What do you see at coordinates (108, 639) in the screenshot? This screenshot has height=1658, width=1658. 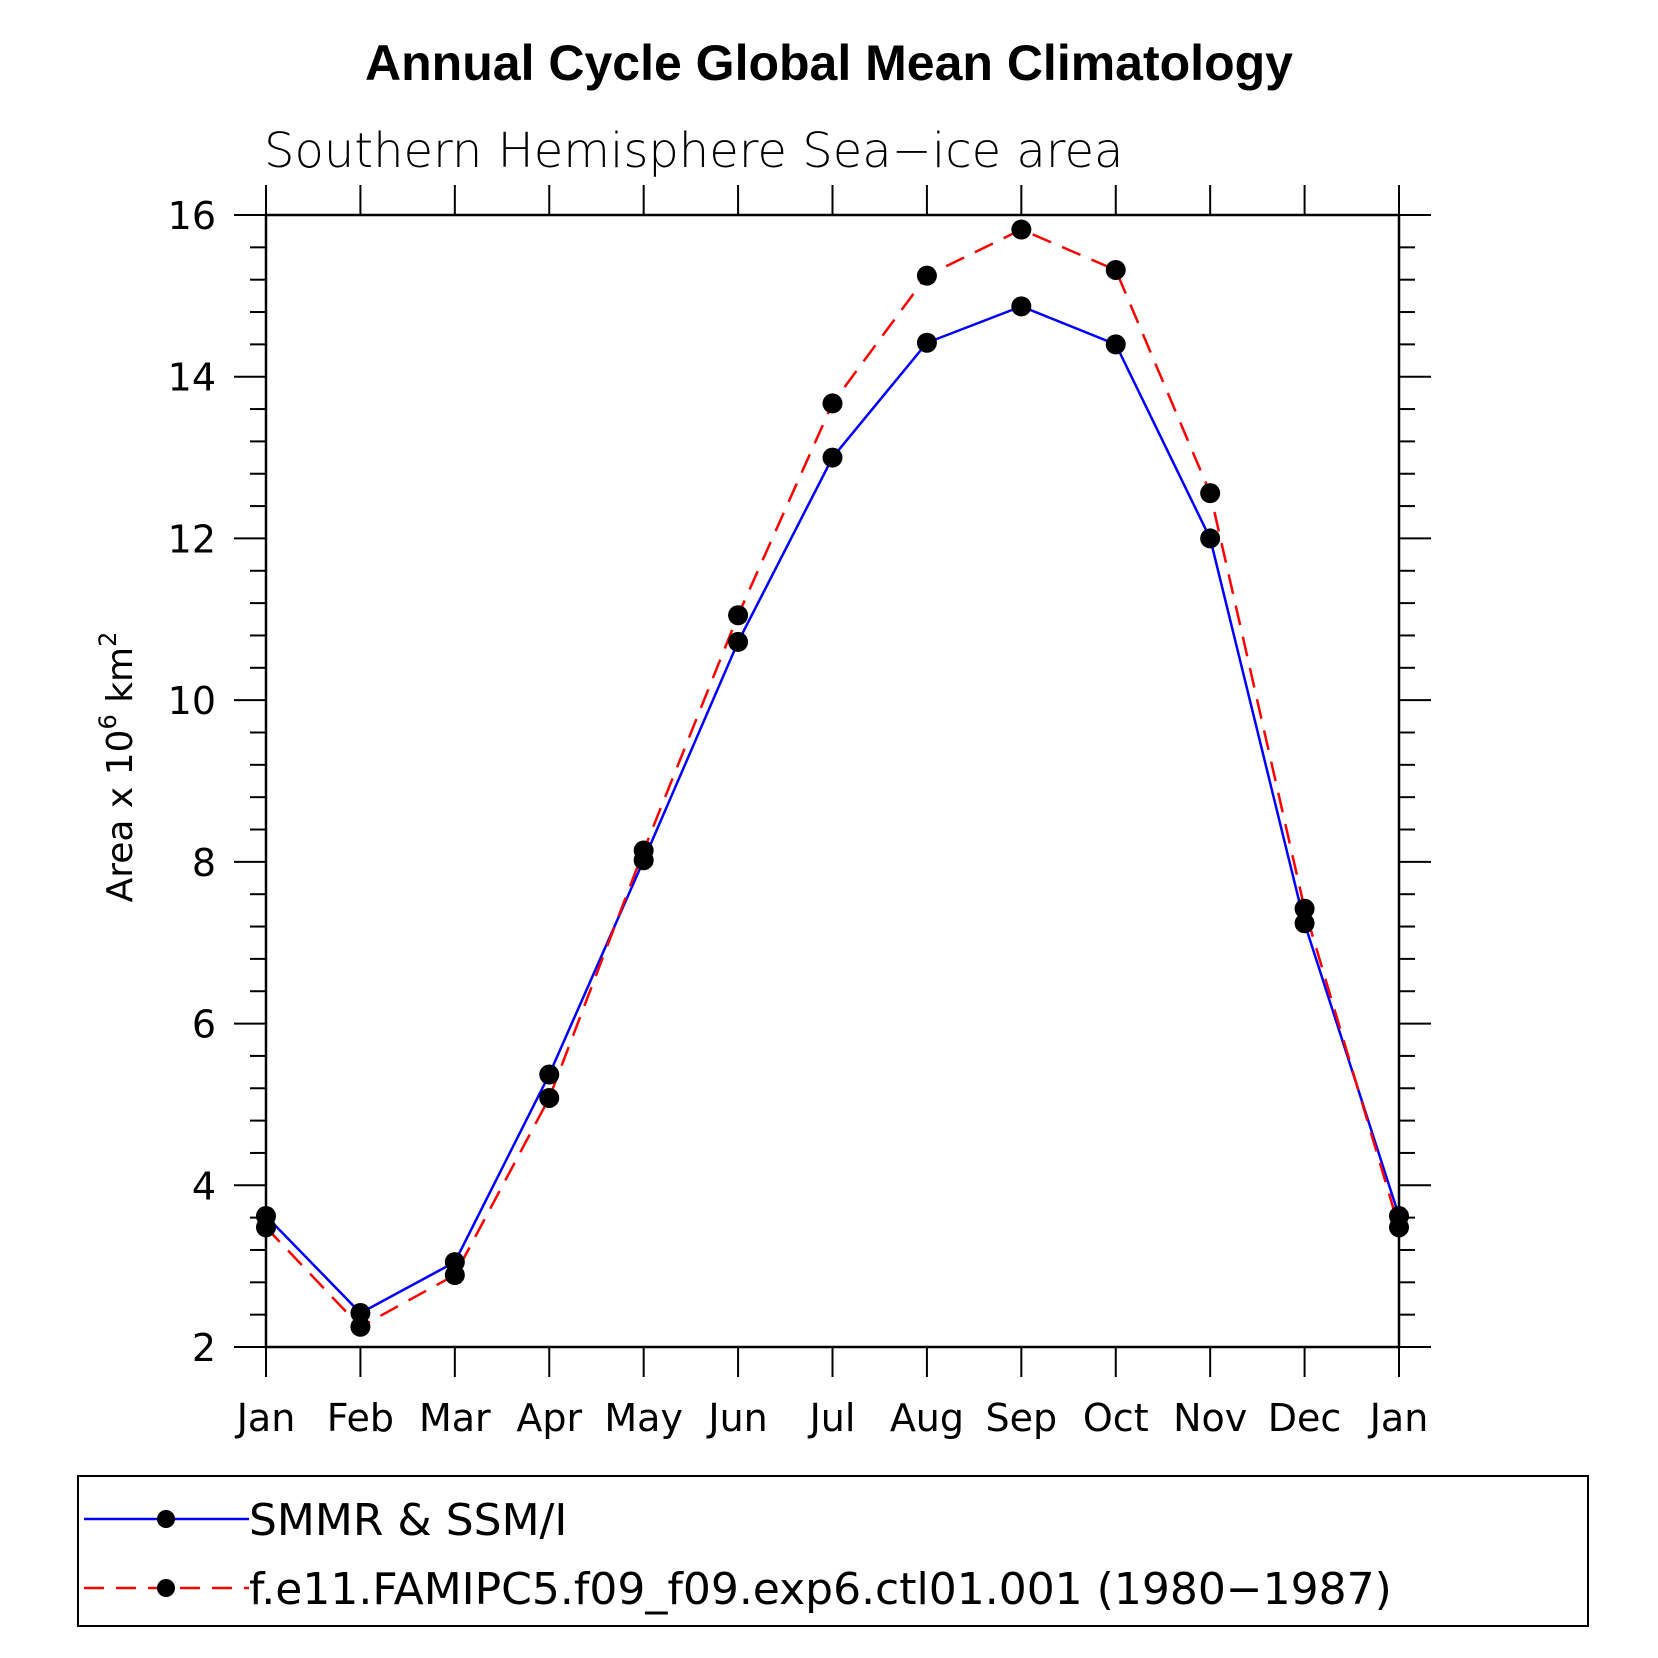 I see `y-axis-label-unit-exponent: 2` at bounding box center [108, 639].